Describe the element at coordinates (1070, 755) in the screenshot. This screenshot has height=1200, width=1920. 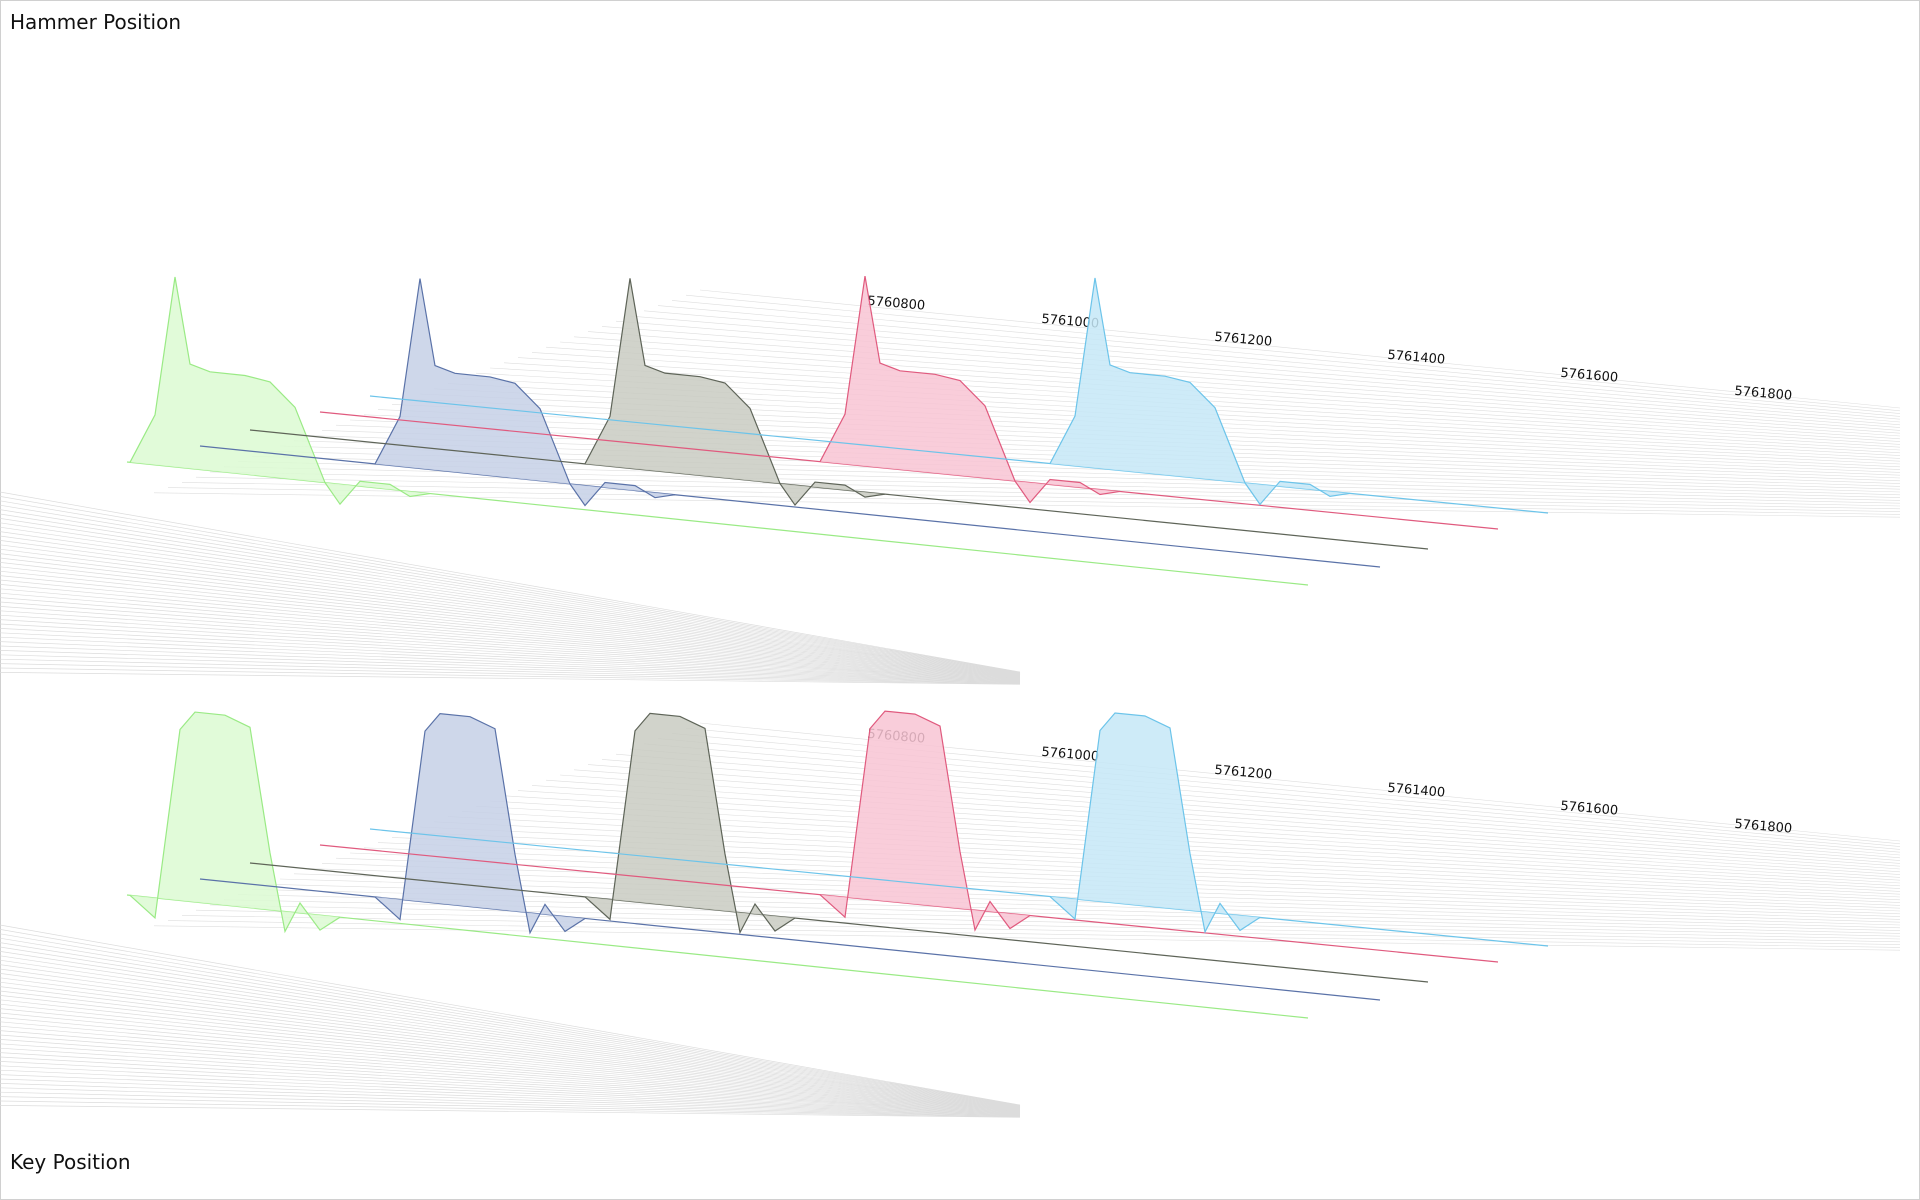
I see `x-tick-label: 5761000` at that location.